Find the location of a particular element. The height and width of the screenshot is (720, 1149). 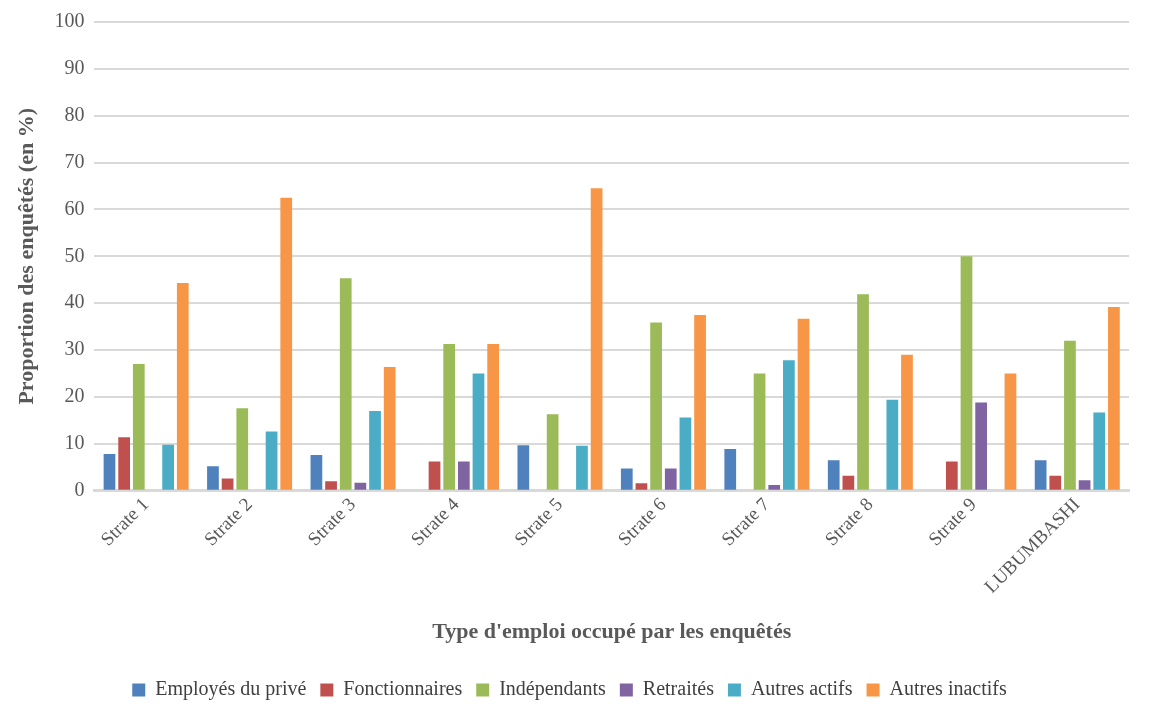

y-tick-label: 90 is located at coordinates (74, 67).